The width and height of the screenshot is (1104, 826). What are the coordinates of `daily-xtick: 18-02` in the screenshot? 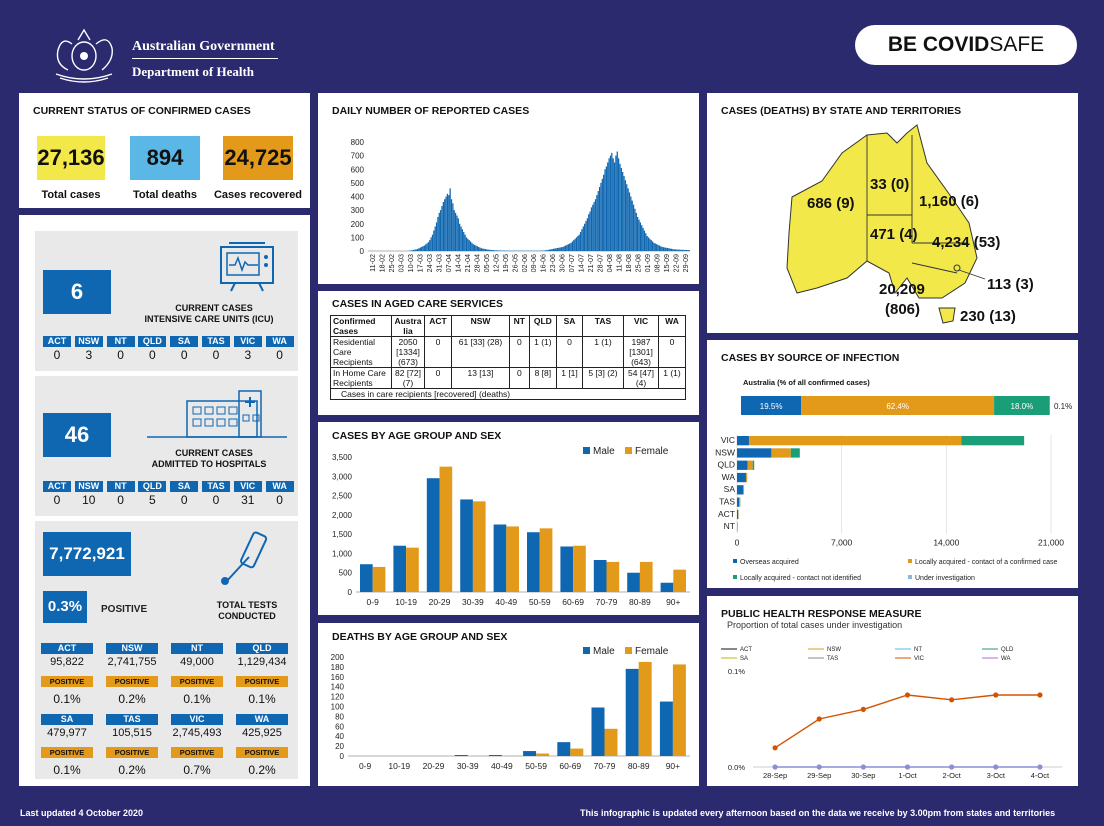 It's located at (382, 263).